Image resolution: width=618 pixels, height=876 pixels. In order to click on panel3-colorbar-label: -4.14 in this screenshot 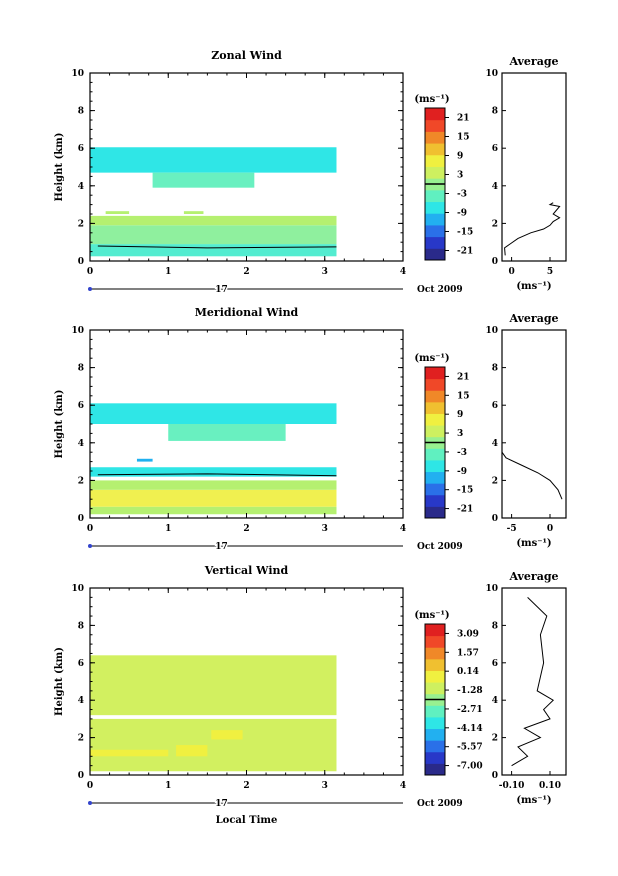, I will do `click(470, 729)`.